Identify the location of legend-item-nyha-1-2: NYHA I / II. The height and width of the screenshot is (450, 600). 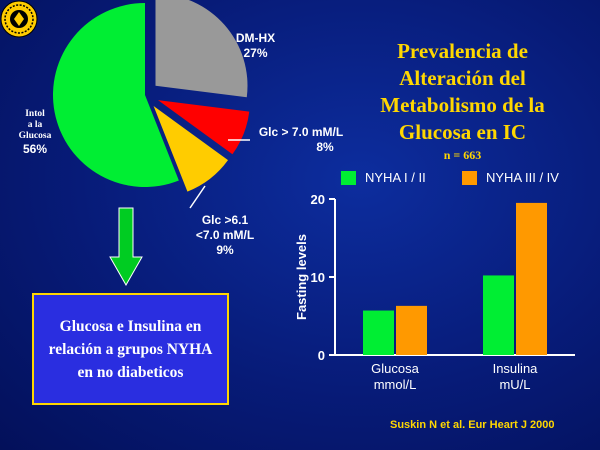
(383, 177).